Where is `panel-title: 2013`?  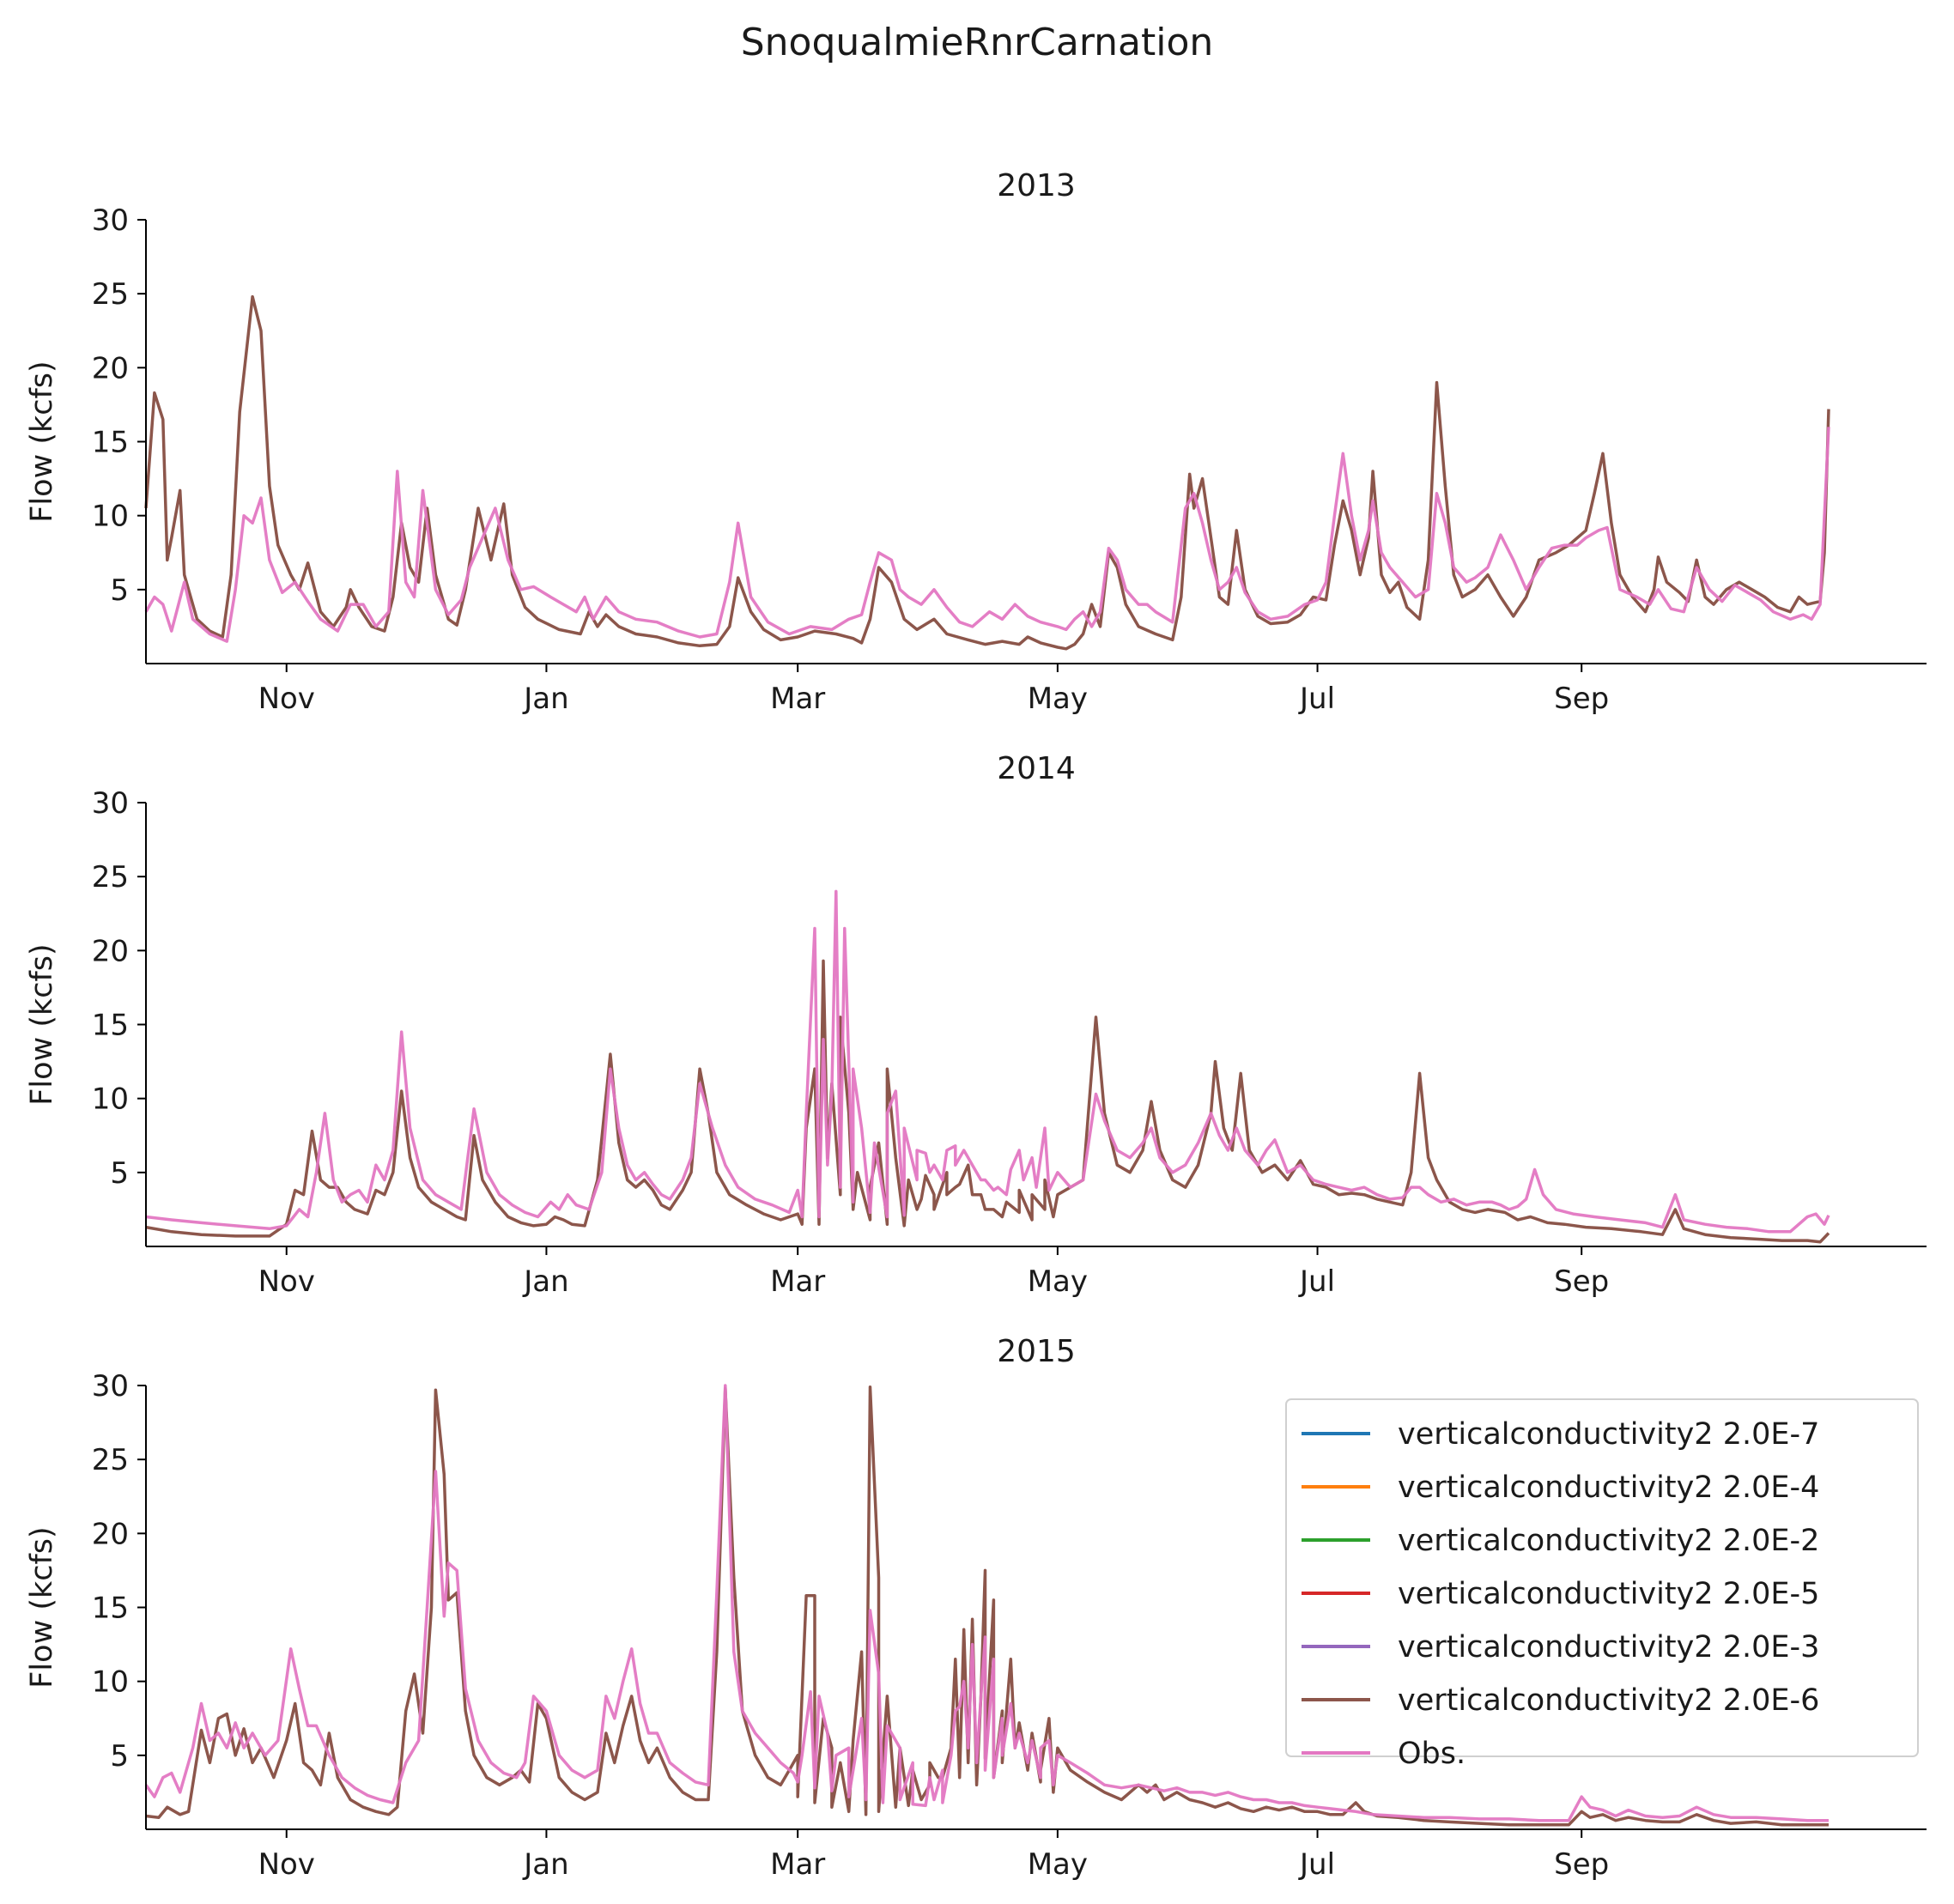 panel-title: 2013 is located at coordinates (1036, 185).